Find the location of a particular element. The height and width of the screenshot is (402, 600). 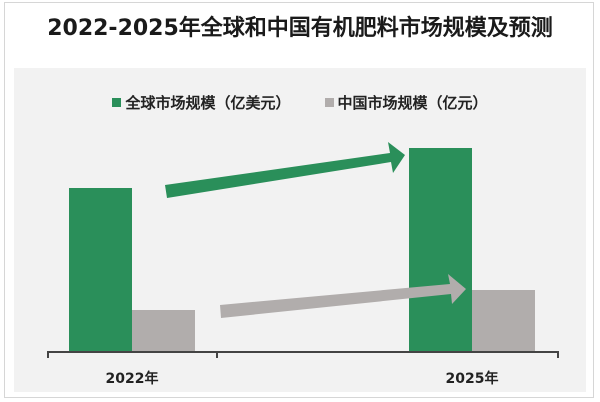

chart-title: 2022-2025年全球和中国有机肥料市场规模及预测 is located at coordinates (300, 28).